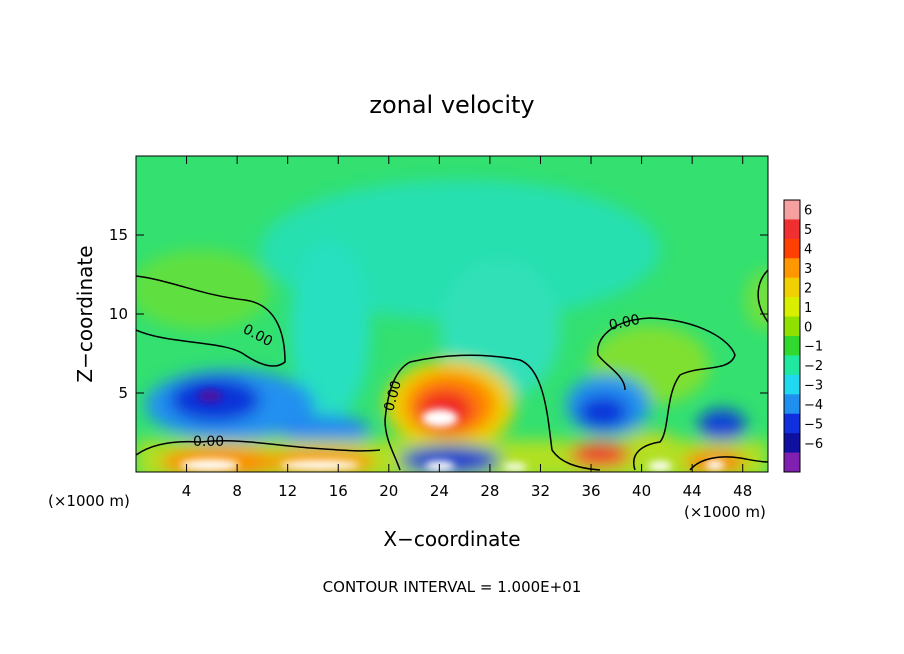  What do you see at coordinates (808, 288) in the screenshot?
I see `colorbar-label: 2` at bounding box center [808, 288].